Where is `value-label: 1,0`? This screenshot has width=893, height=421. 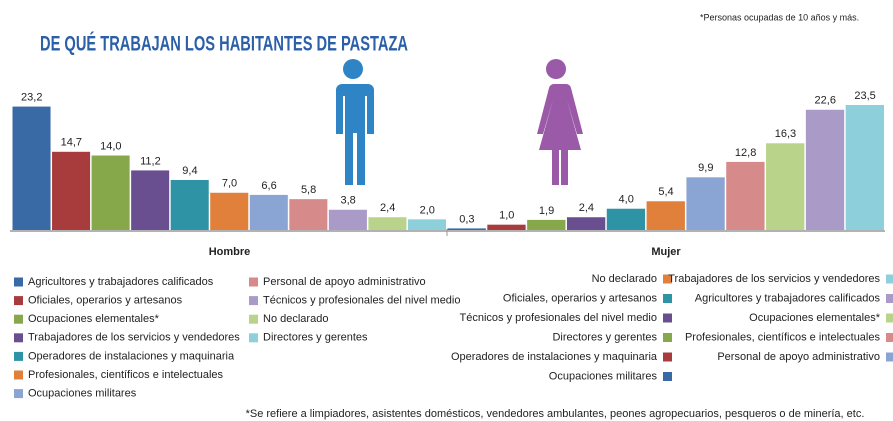
value-label: 1,0 is located at coordinates (506, 216).